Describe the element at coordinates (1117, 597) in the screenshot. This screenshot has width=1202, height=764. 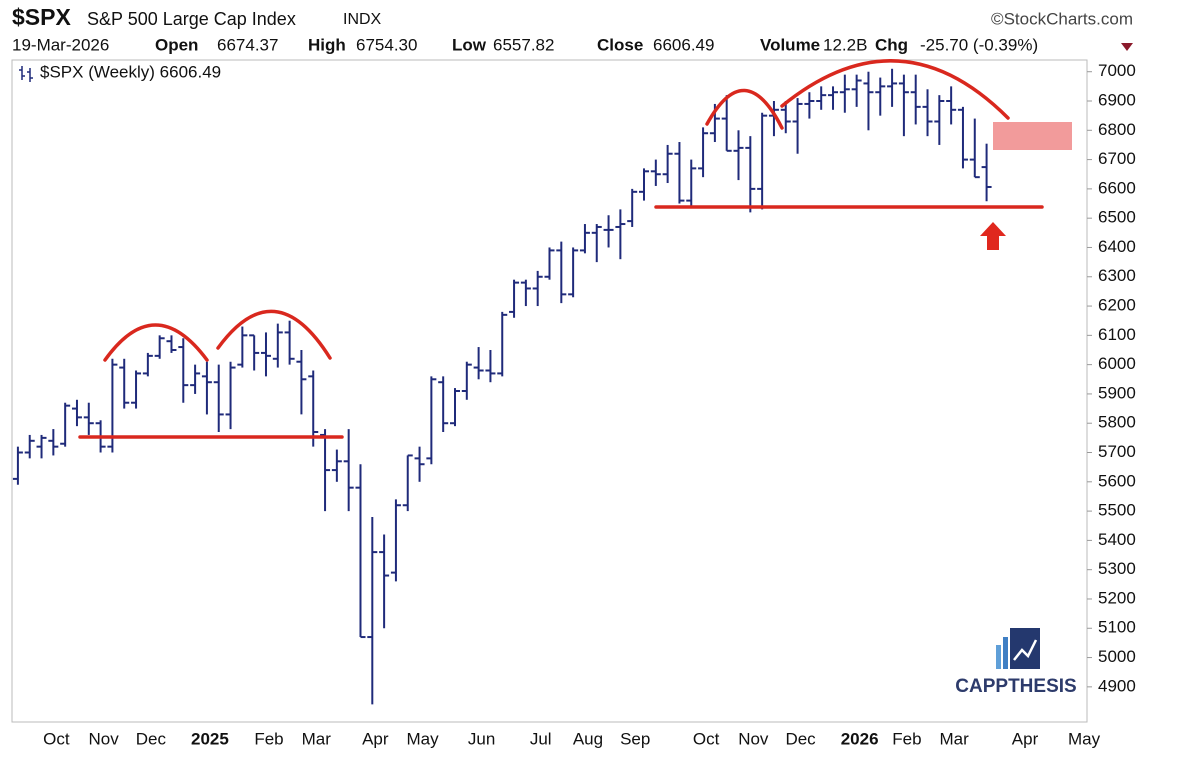
I see `y-tick-label: 5200` at that location.